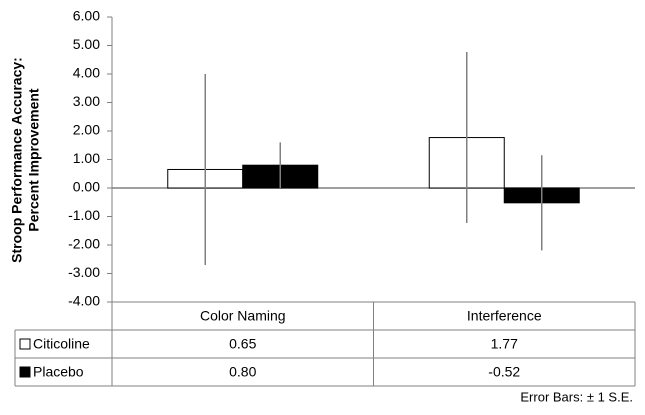  I want to click on footnote: Error Bars: ± 1 S.E., so click(576, 396).